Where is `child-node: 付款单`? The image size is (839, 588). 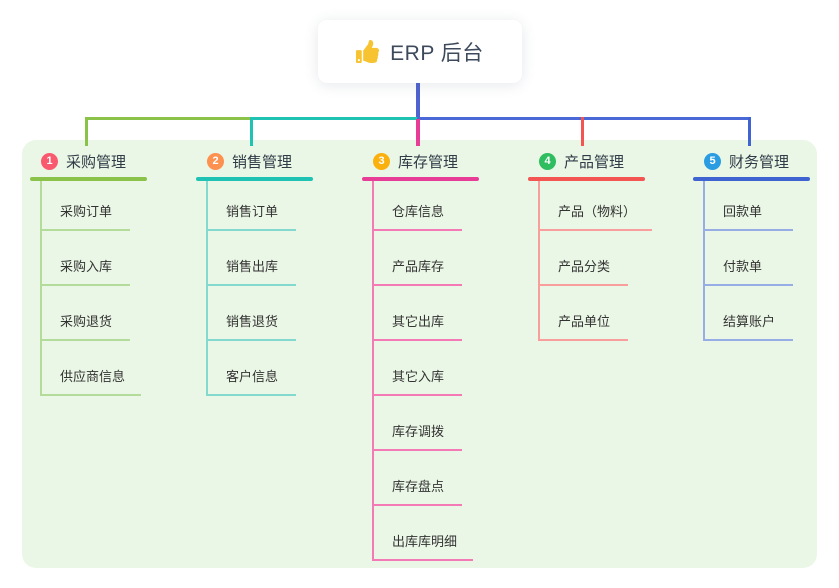 child-node: 付款单 is located at coordinates (749, 258).